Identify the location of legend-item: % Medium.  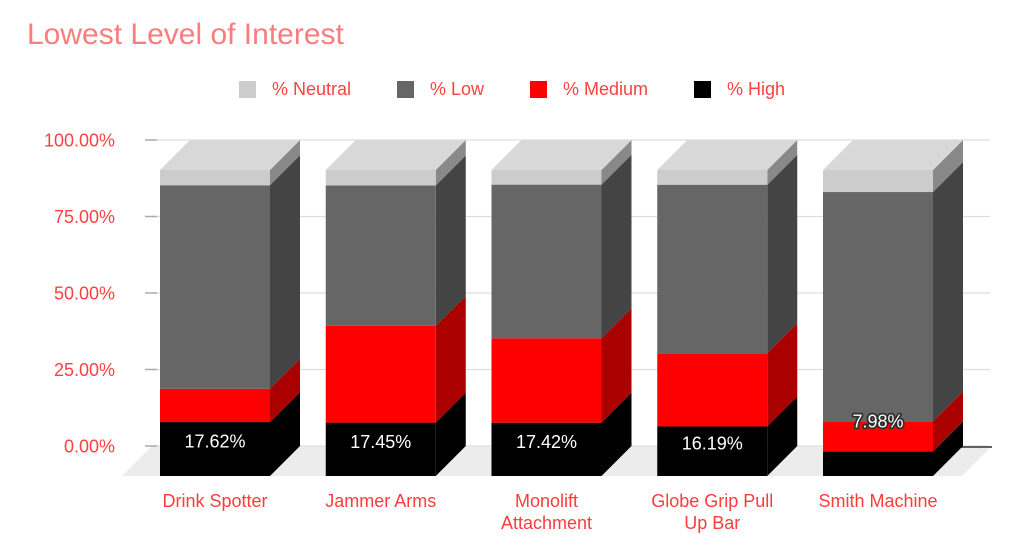
(589, 89).